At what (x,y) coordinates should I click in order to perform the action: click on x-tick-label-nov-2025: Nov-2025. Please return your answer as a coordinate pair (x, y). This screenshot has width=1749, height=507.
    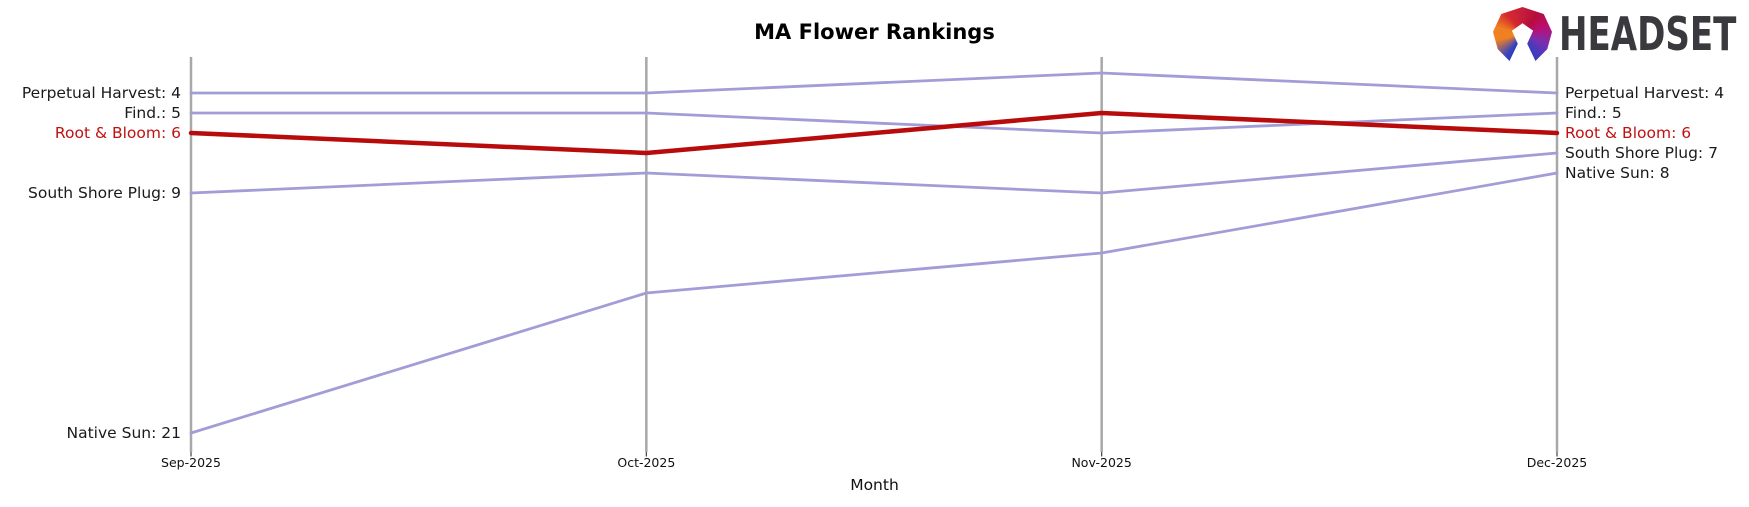
    Looking at the image, I should click on (1101, 462).